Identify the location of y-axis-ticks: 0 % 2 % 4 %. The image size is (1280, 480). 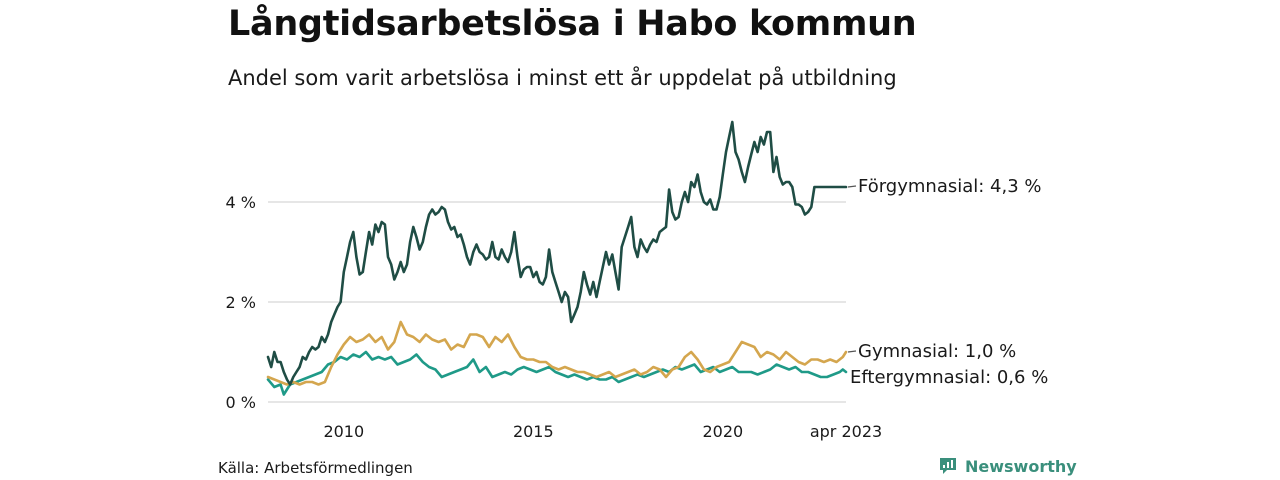
(241, 302).